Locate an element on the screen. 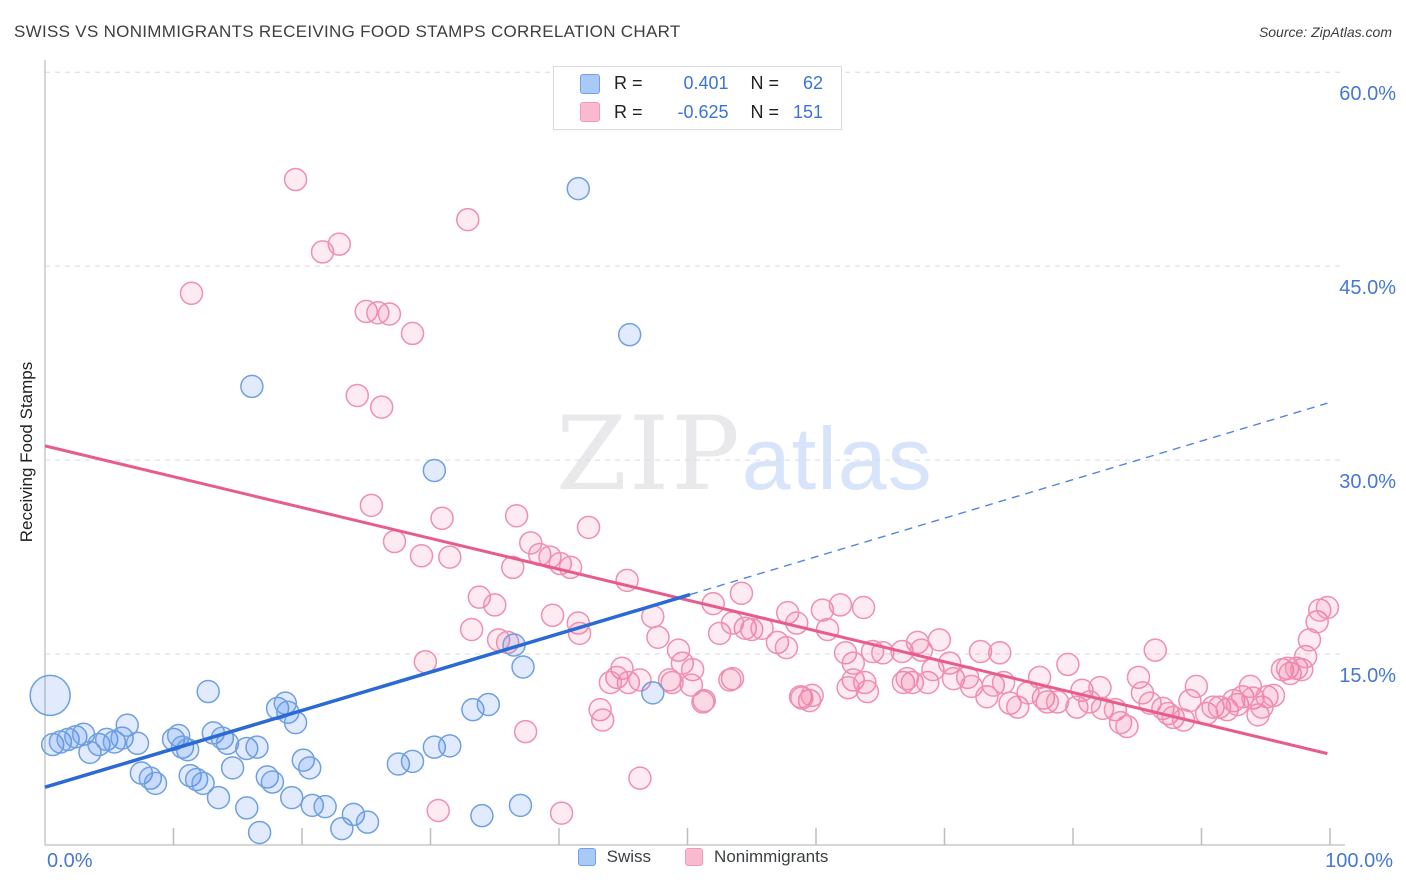  legend-item-swiss: Swiss is located at coordinates (614, 857).